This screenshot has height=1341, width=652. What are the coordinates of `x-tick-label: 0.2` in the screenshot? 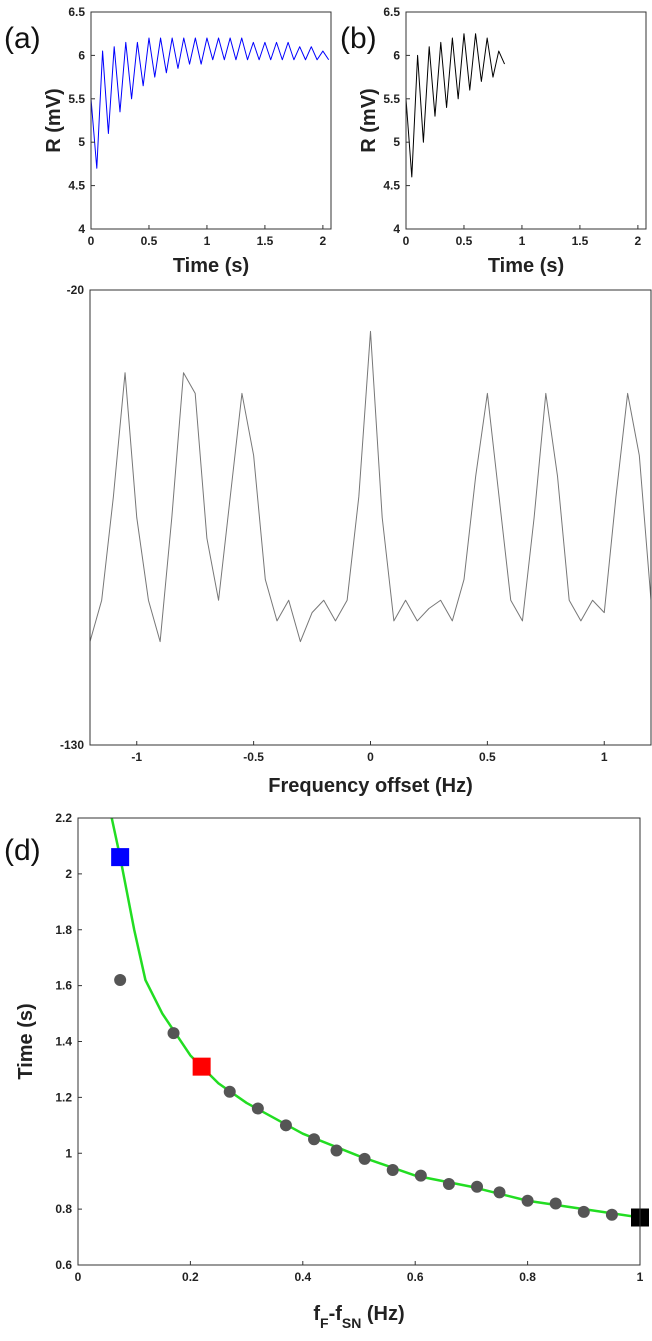 It's located at (190, 1277).